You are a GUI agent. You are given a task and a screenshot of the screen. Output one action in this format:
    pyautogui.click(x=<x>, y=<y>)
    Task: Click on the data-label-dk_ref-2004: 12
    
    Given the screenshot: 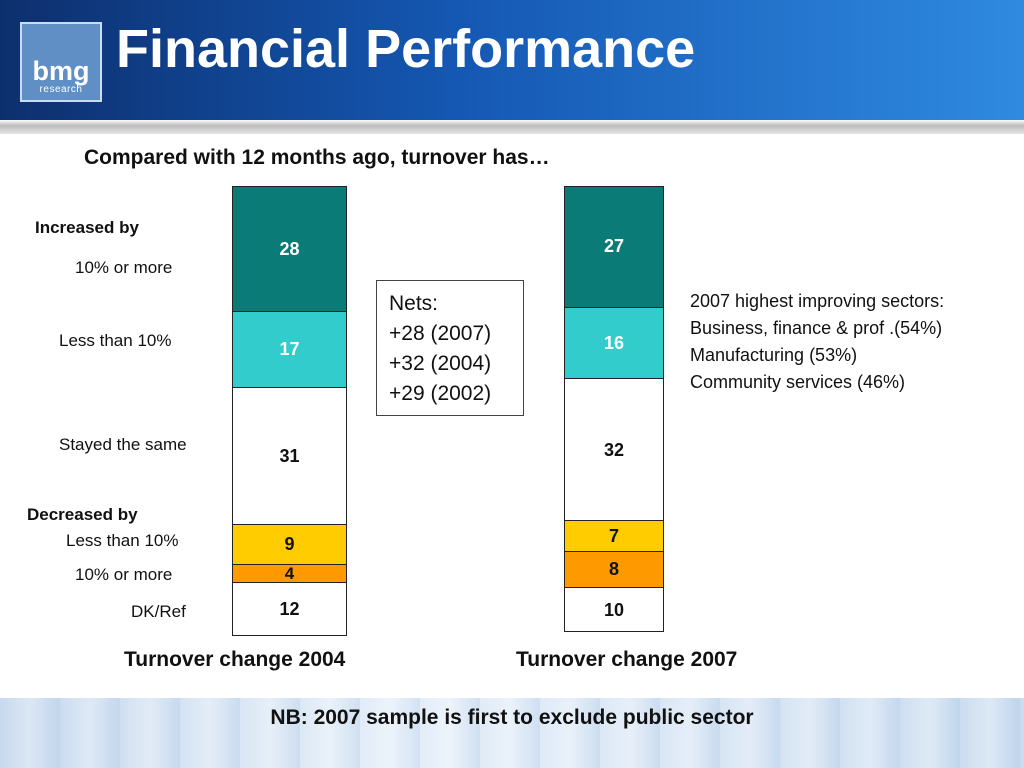 What is the action you would take?
    pyautogui.click(x=289, y=608)
    